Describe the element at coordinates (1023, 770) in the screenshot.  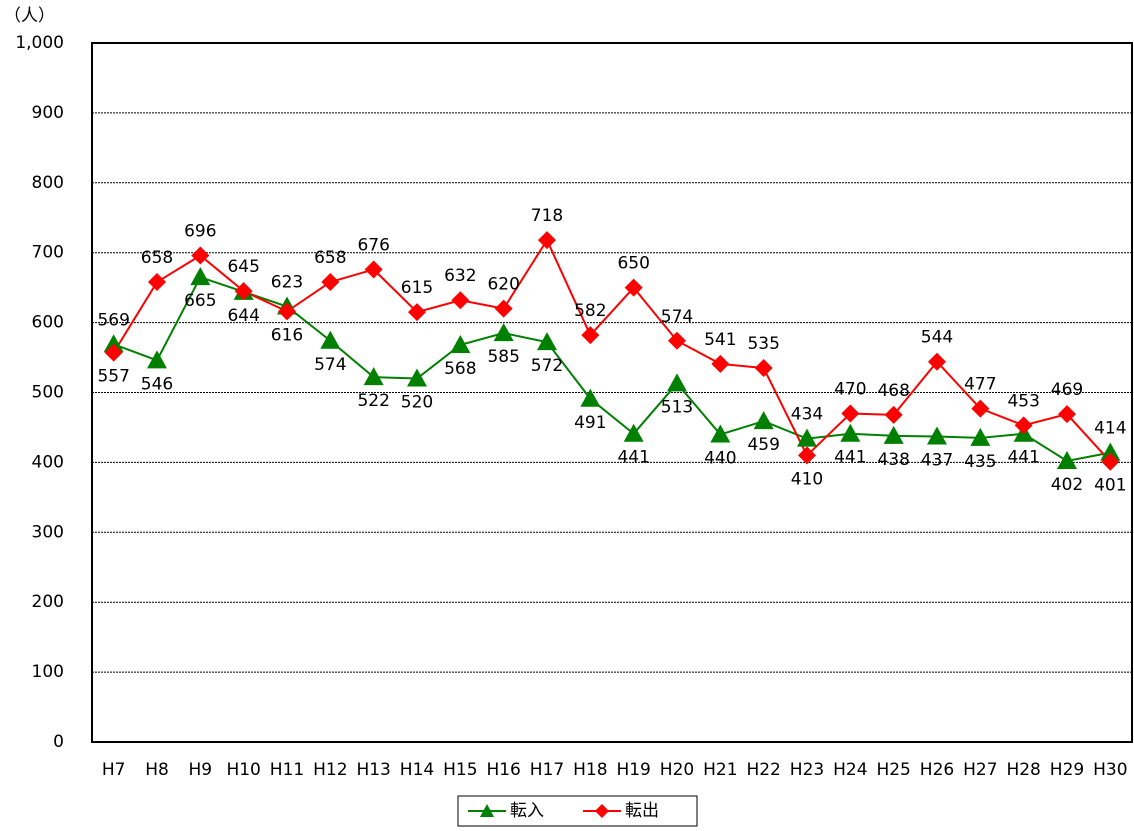
I see `x-tick-label: H28` at that location.